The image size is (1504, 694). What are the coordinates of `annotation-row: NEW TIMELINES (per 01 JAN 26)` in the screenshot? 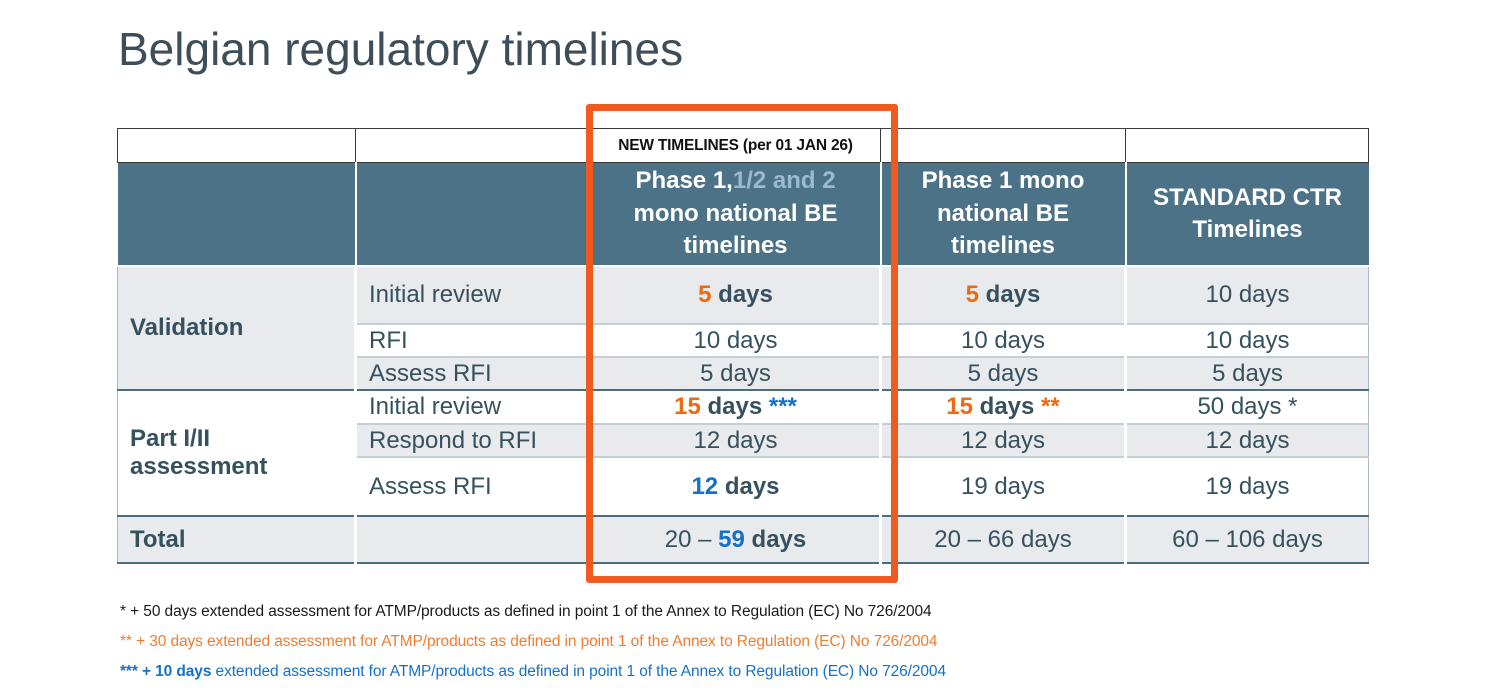 It's located at (743, 145).